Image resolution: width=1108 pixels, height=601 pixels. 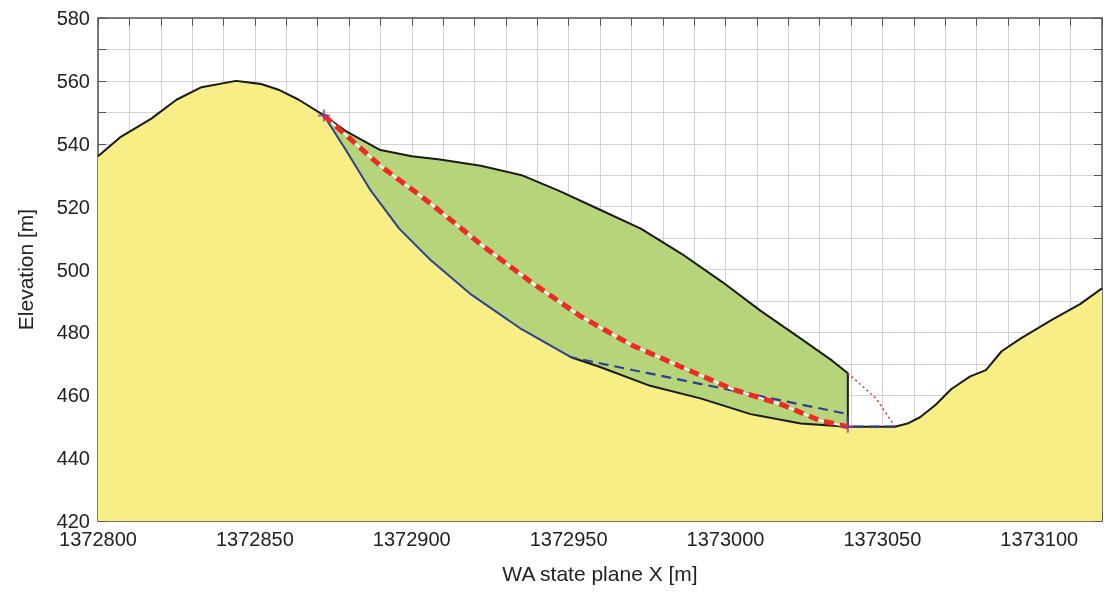 What do you see at coordinates (73, 143) in the screenshot?
I see `y-tick-label: 540` at bounding box center [73, 143].